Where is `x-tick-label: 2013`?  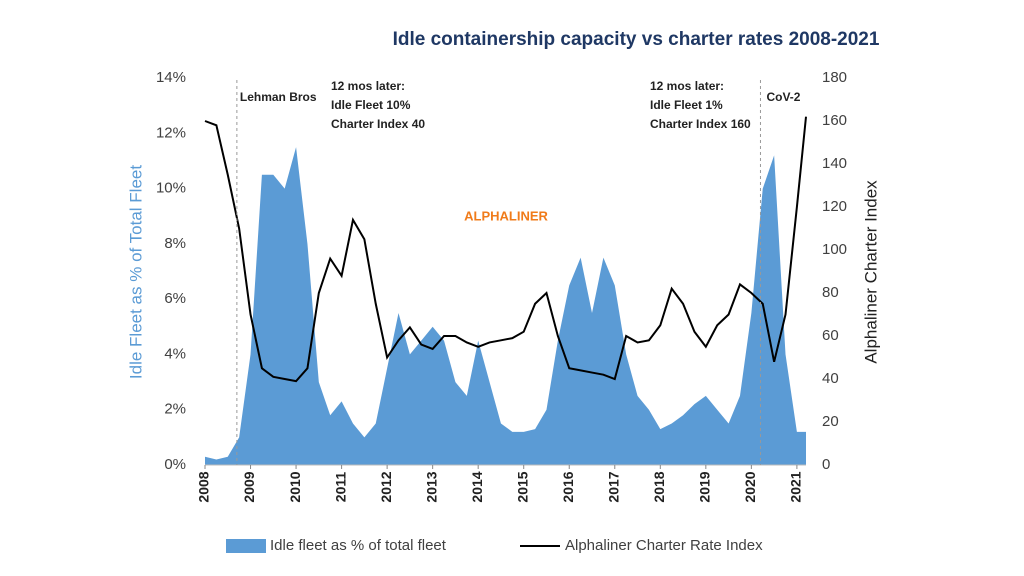 x-tick-label: 2013 is located at coordinates (431, 486).